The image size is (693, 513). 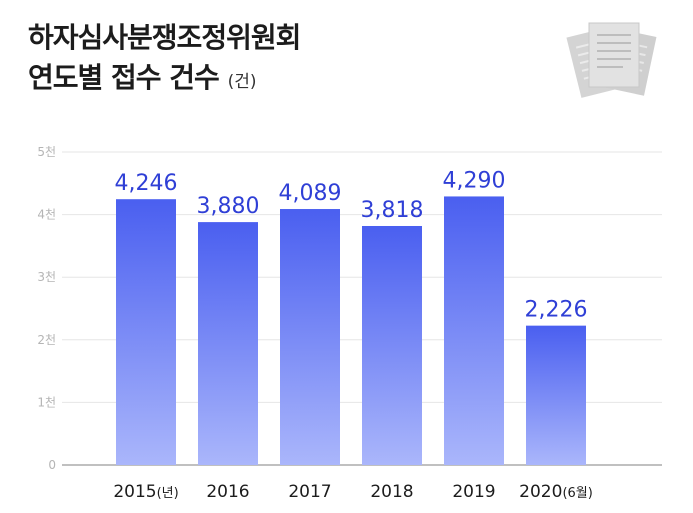 What do you see at coordinates (46, 214) in the screenshot?
I see `y-tick-label: 4천` at bounding box center [46, 214].